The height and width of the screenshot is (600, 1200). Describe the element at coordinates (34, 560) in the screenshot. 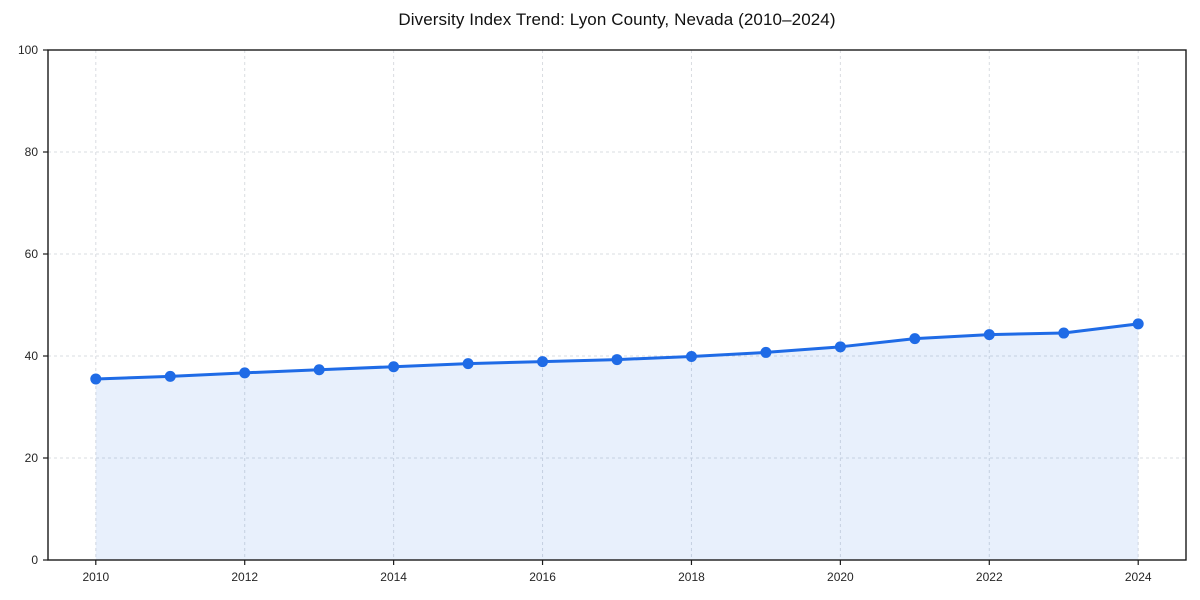

I see `y-tick-label: 0` at that location.